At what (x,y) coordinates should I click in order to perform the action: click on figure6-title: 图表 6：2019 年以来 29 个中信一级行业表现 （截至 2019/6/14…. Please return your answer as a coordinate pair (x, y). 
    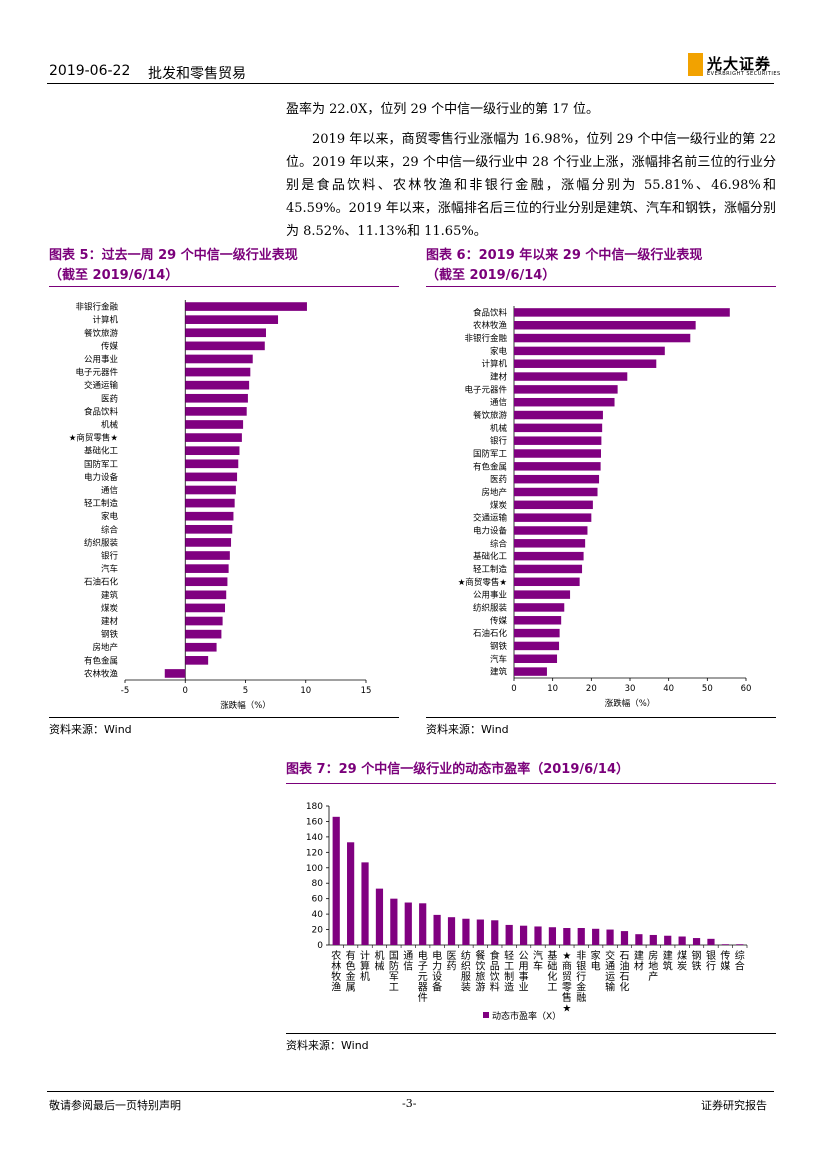
    Looking at the image, I should click on (564, 266).